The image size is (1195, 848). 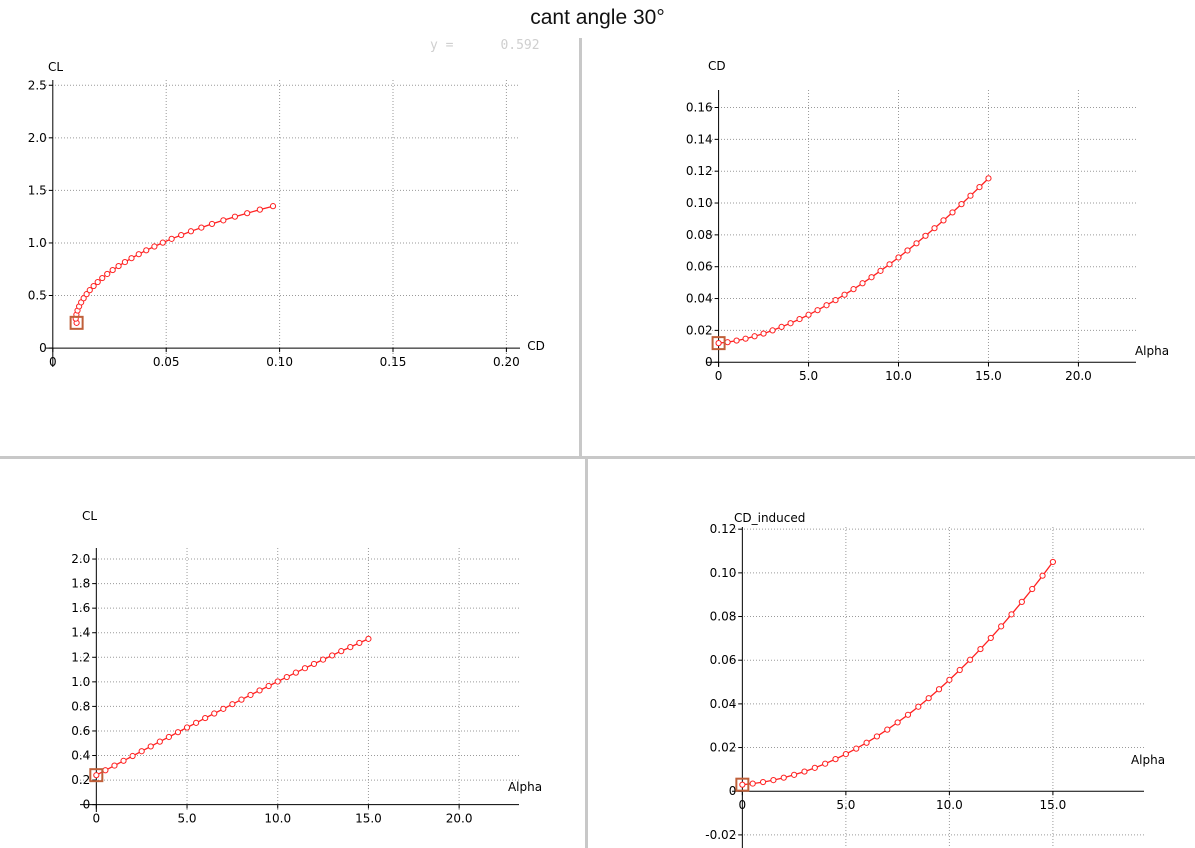 I want to click on y-tick-label: 1.4, so click(x=80, y=633).